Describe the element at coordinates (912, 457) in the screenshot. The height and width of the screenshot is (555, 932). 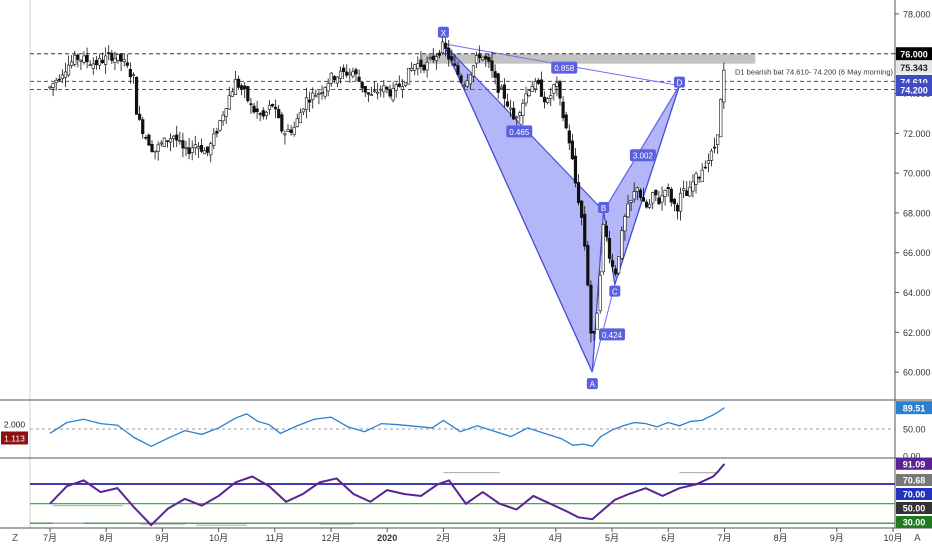
I see `ind1-tick-label-1: 0.00` at that location.